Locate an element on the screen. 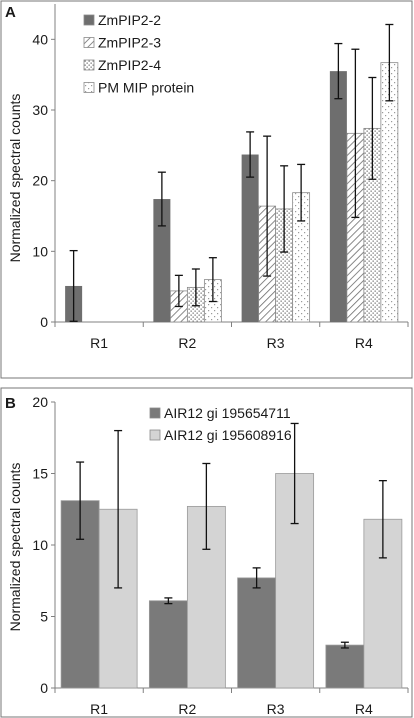  bar-zmpip2-2-r3 is located at coordinates (250, 238).